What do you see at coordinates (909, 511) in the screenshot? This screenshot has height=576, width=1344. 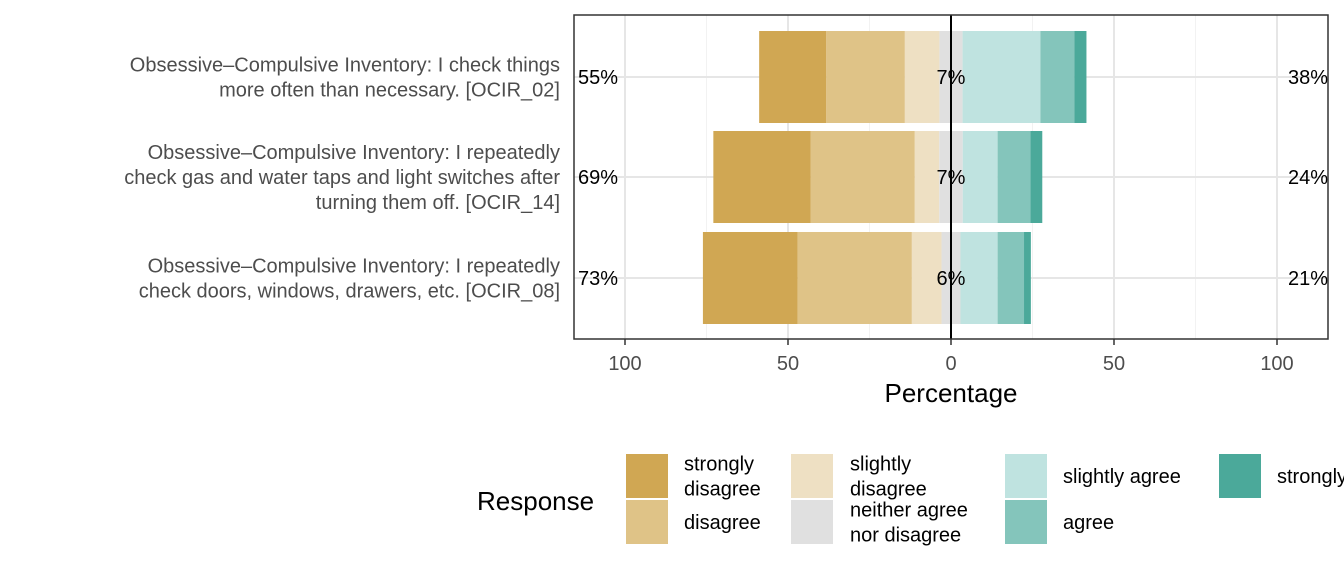 I see `legend-label: neither agree` at bounding box center [909, 511].